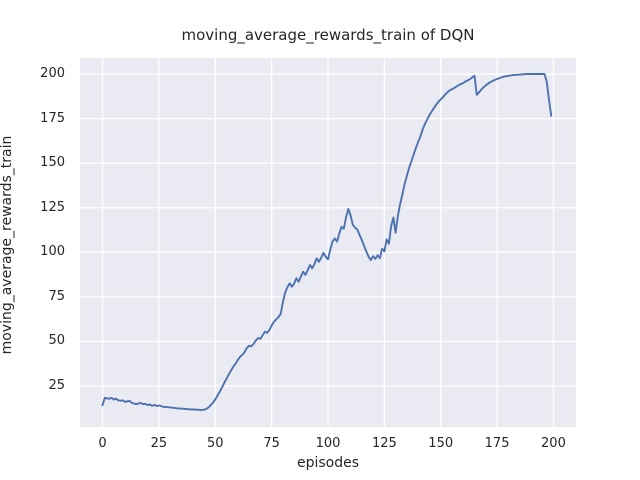  I want to click on y-axis-label: moving_average_rewards_train, so click(7, 245).